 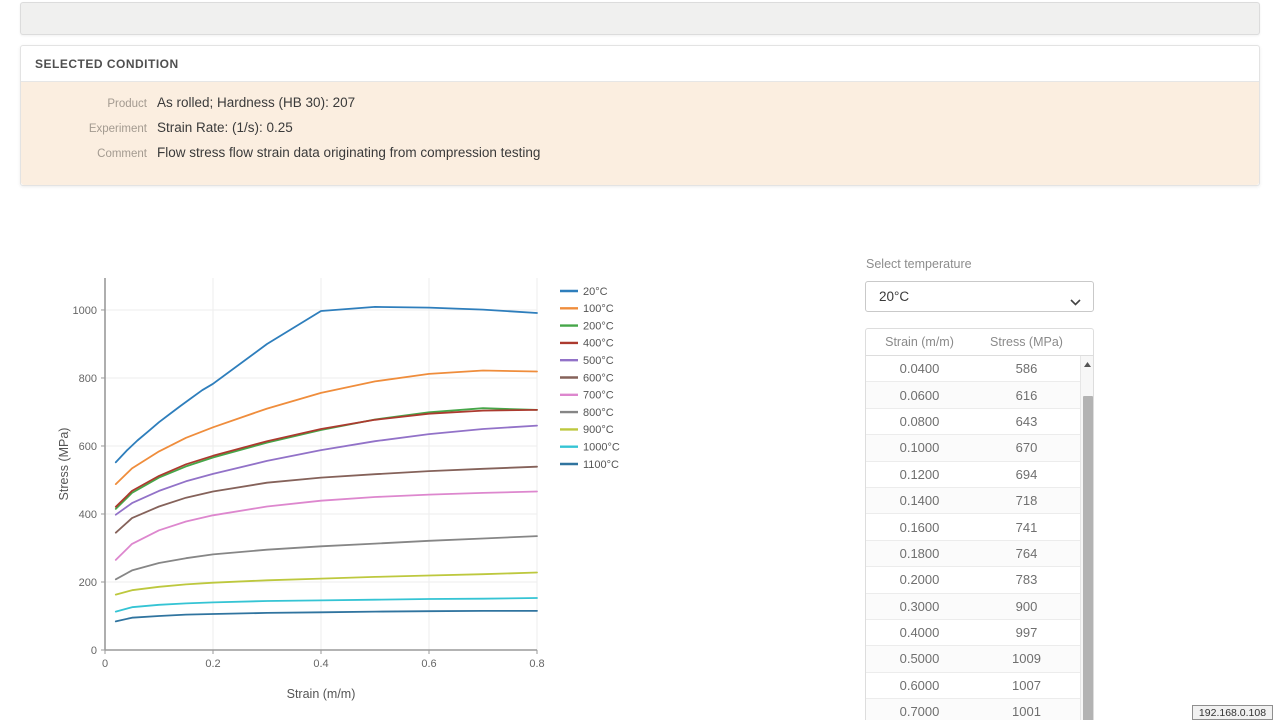 What do you see at coordinates (919, 395) in the screenshot?
I see `strain-cell: 0.0600` at bounding box center [919, 395].